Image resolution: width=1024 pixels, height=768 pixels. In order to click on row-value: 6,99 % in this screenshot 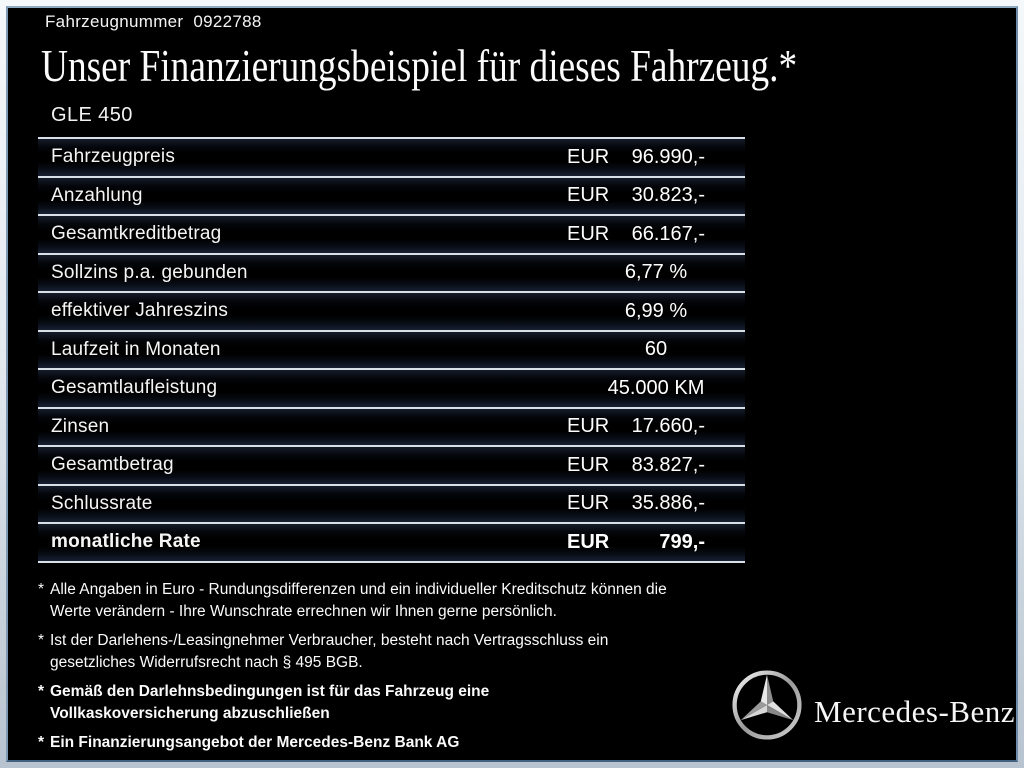, I will do `click(656, 311)`.